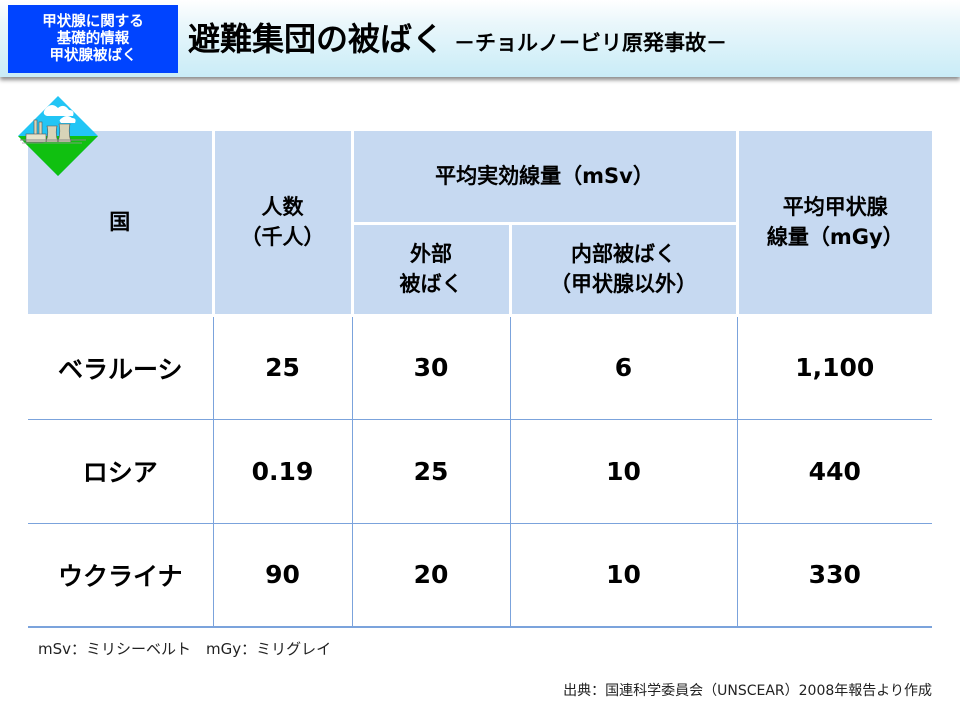 This screenshot has width=960, height=720. I want to click on header-country: 国, so click(121, 224).